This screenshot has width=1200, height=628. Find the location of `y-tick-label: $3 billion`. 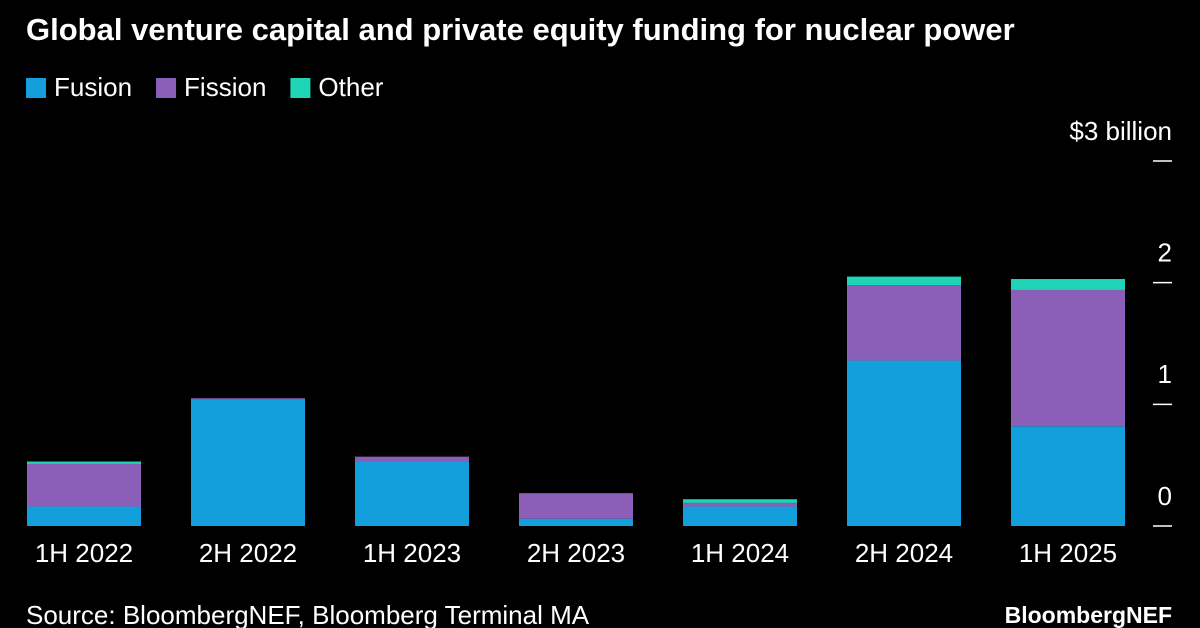

y-tick-label: $3 billion is located at coordinates (1120, 131).